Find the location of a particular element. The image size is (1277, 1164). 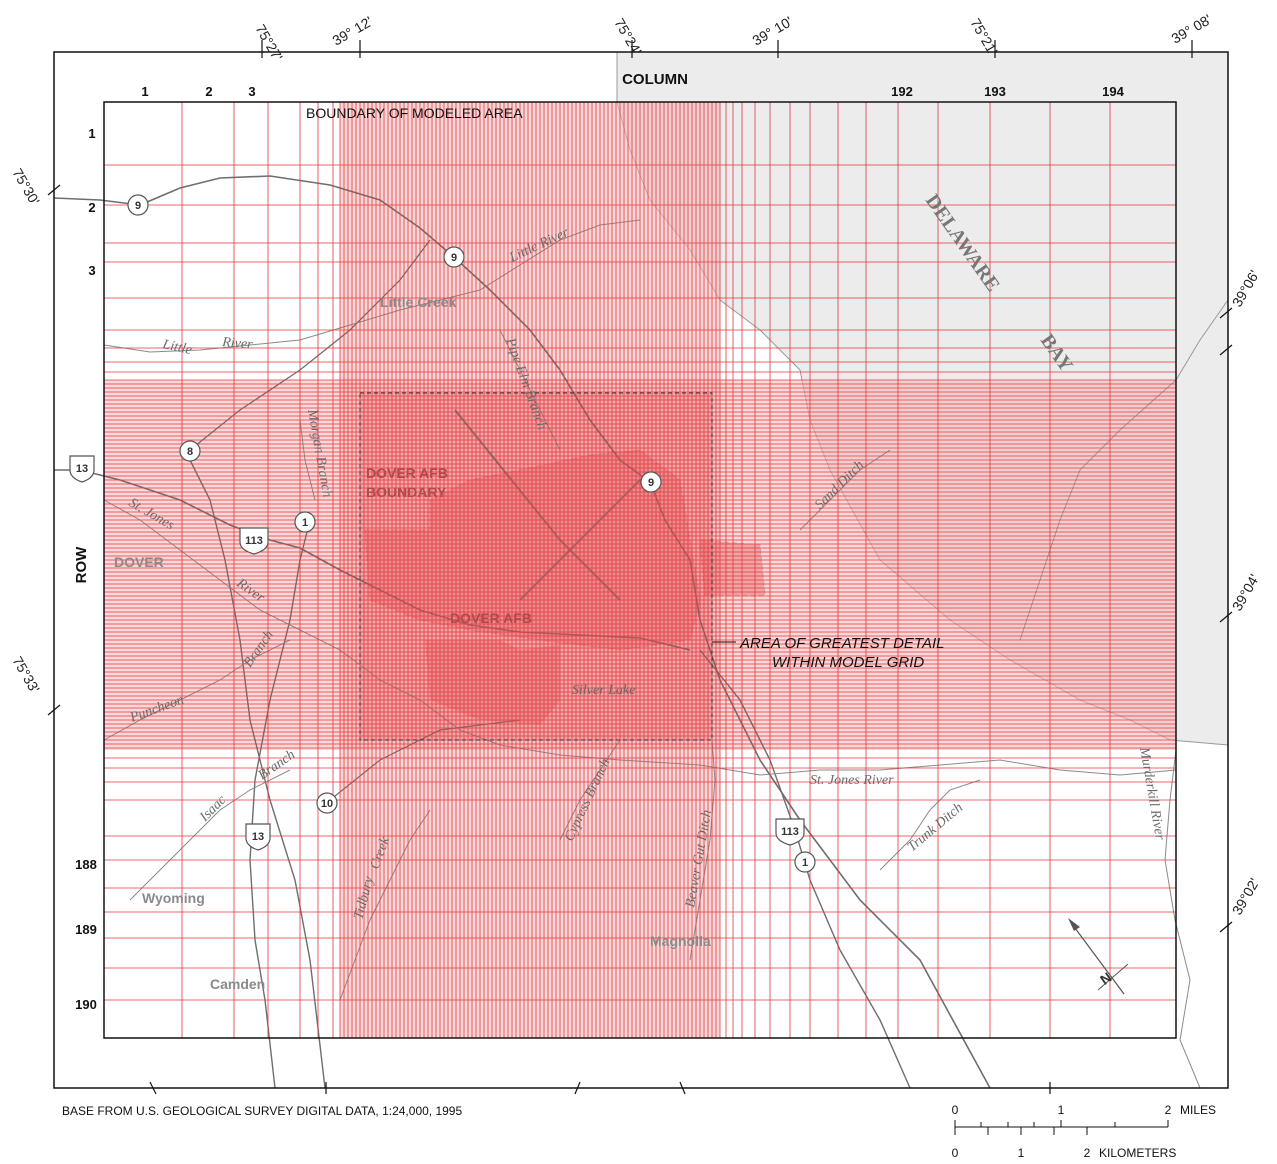

river-label-trunk-ditch: Trunk Ditch is located at coordinates (935, 827).